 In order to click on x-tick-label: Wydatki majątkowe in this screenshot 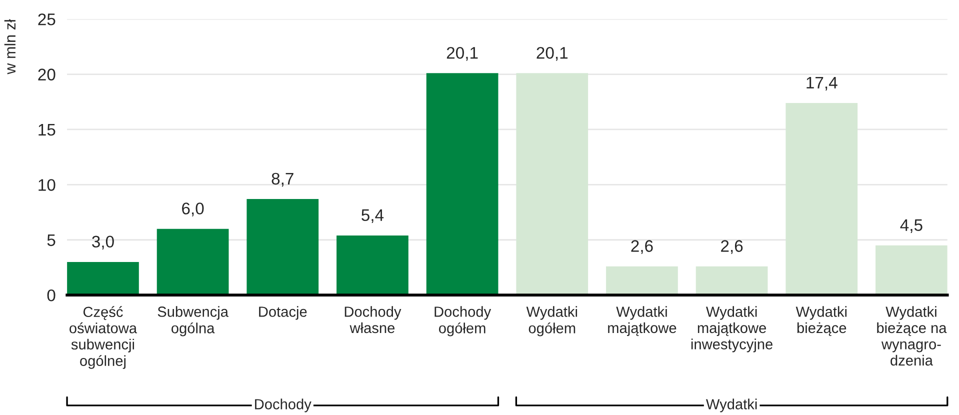, I will do `click(642, 321)`.